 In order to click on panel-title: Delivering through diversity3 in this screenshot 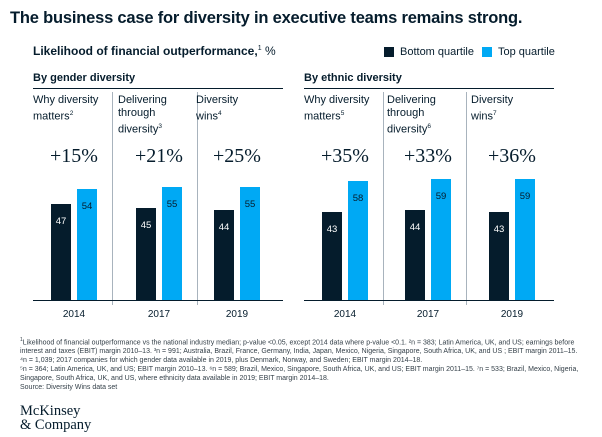, I will do `click(142, 115)`.